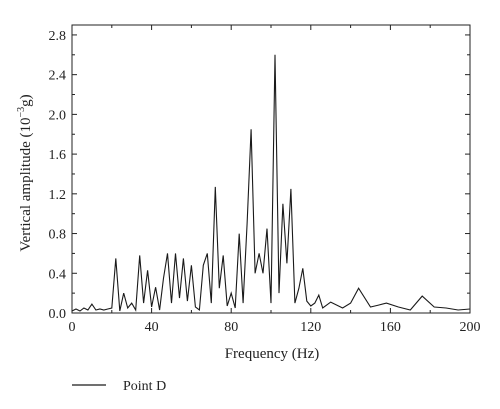 The width and height of the screenshot is (500, 409). Describe the element at coordinates (58, 155) in the screenshot. I see `y-tick-label: 1.6` at that location.